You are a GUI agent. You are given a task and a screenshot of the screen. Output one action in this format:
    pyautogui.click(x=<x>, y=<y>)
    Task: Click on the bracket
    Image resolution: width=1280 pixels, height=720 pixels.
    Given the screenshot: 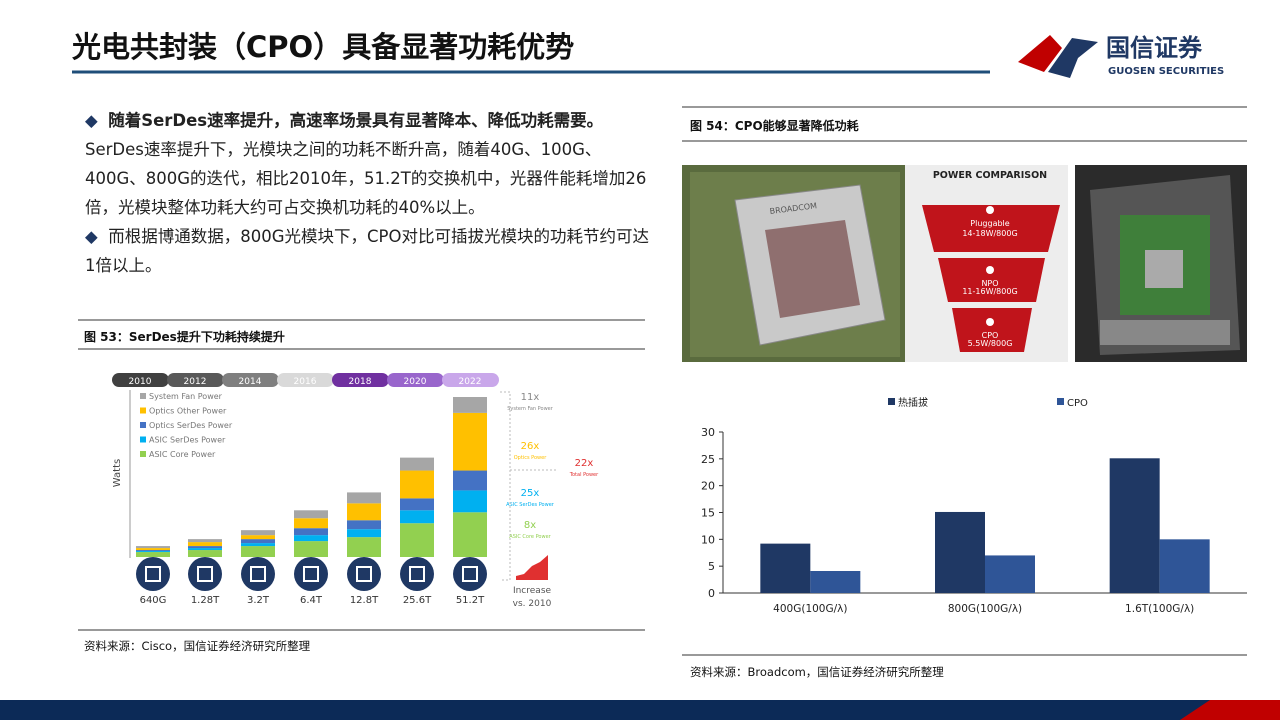 What is the action you would take?
    pyautogui.click(x=529, y=486)
    